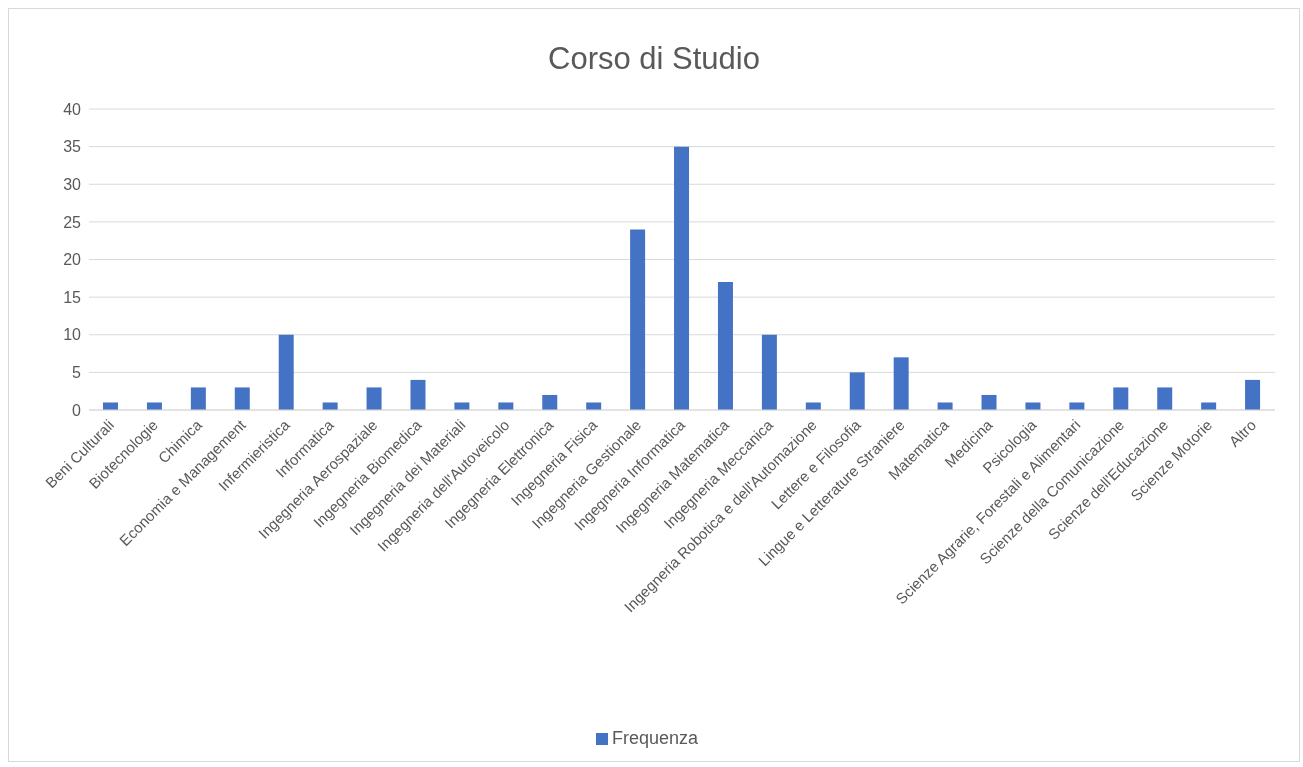  What do you see at coordinates (72, 260) in the screenshot?
I see `y-tick-label: 20` at bounding box center [72, 260].